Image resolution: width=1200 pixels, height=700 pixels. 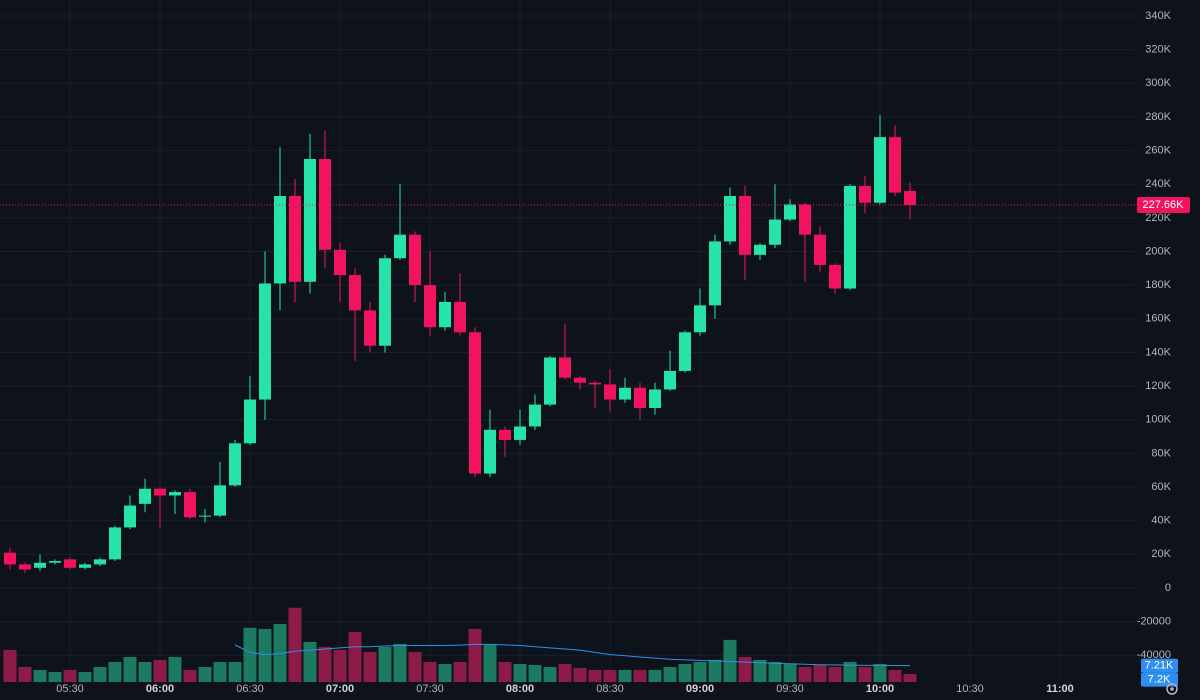 What do you see at coordinates (1158, 184) in the screenshot?
I see `y-tick-label: 240K` at bounding box center [1158, 184].